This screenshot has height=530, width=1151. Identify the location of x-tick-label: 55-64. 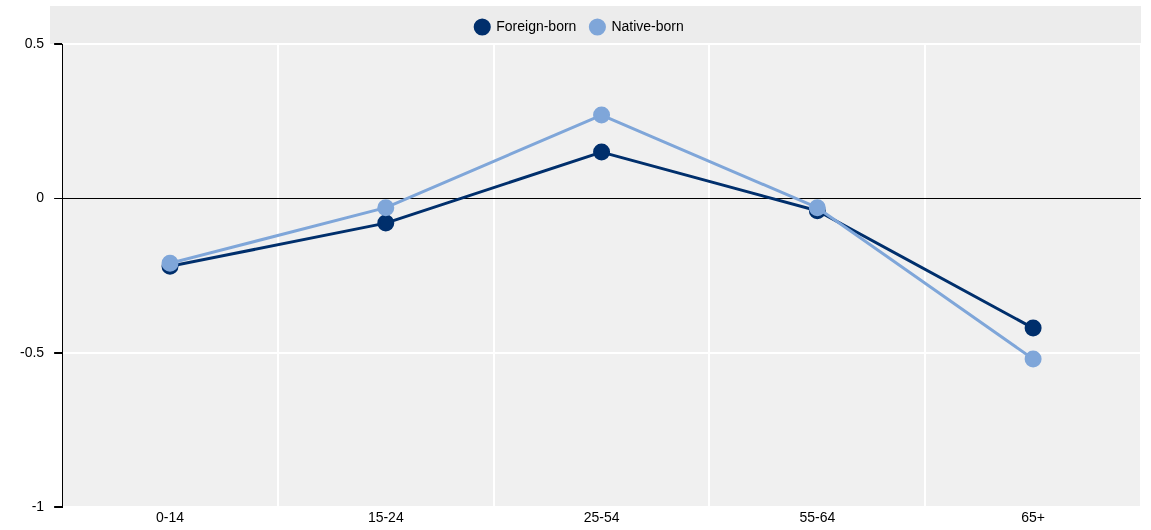
(817, 517).